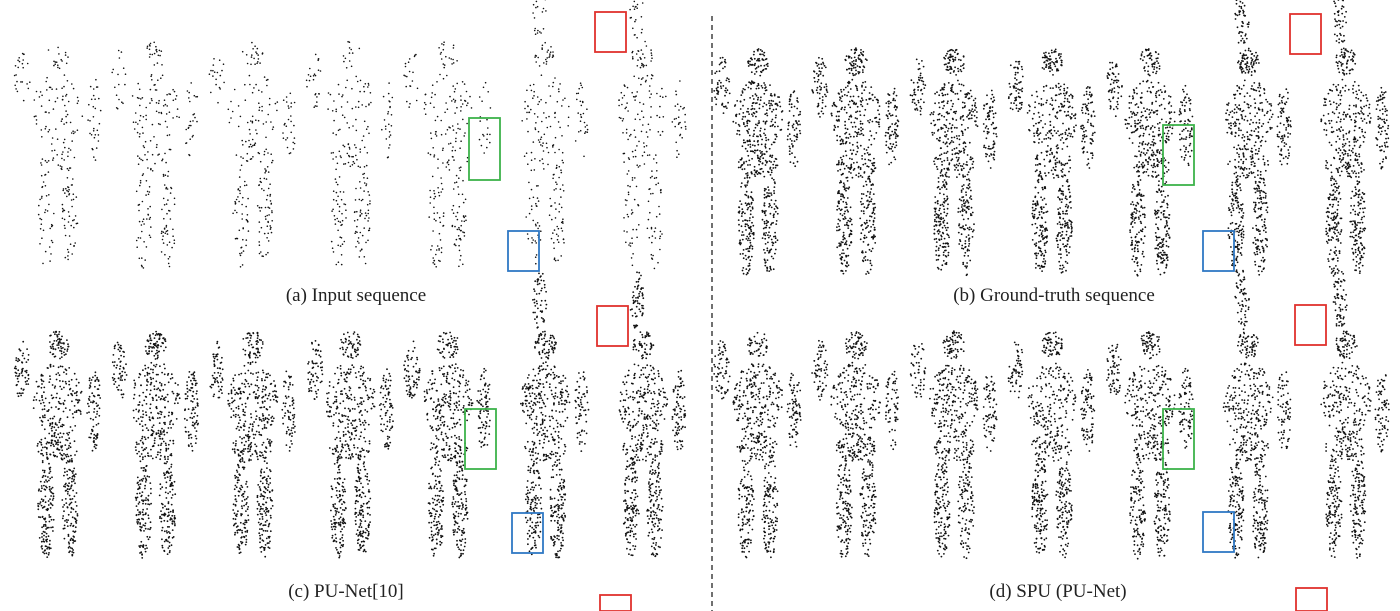 The width and height of the screenshot is (1400, 611). What do you see at coordinates (346, 591) in the screenshot?
I see `caption-pu-net: (c) PU-Net[10]` at bounding box center [346, 591].